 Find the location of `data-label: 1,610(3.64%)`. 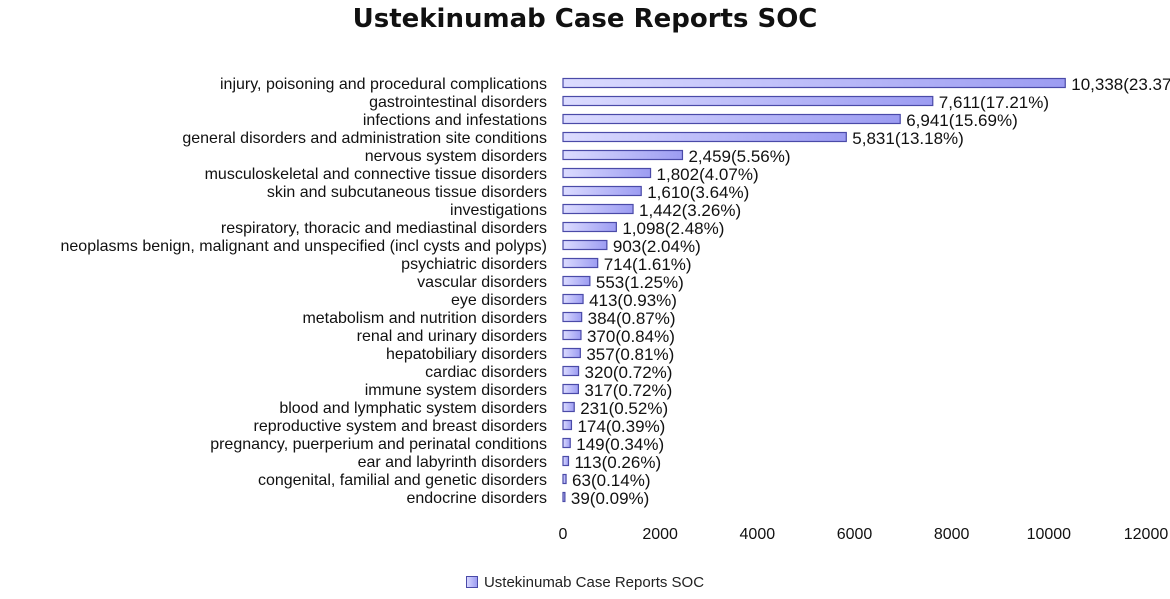

data-label: 1,610(3.64%) is located at coordinates (698, 192).